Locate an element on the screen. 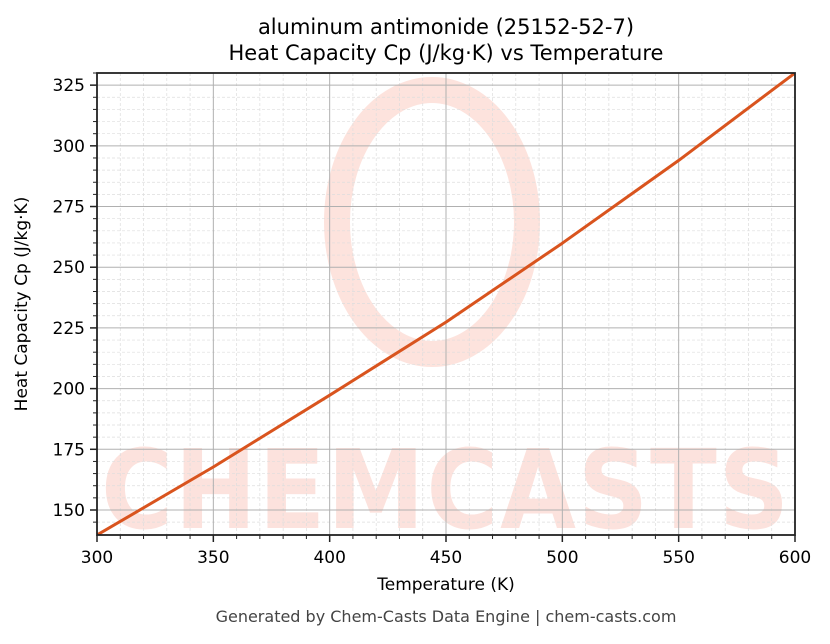  x-tick-label: 450 is located at coordinates (446, 558).